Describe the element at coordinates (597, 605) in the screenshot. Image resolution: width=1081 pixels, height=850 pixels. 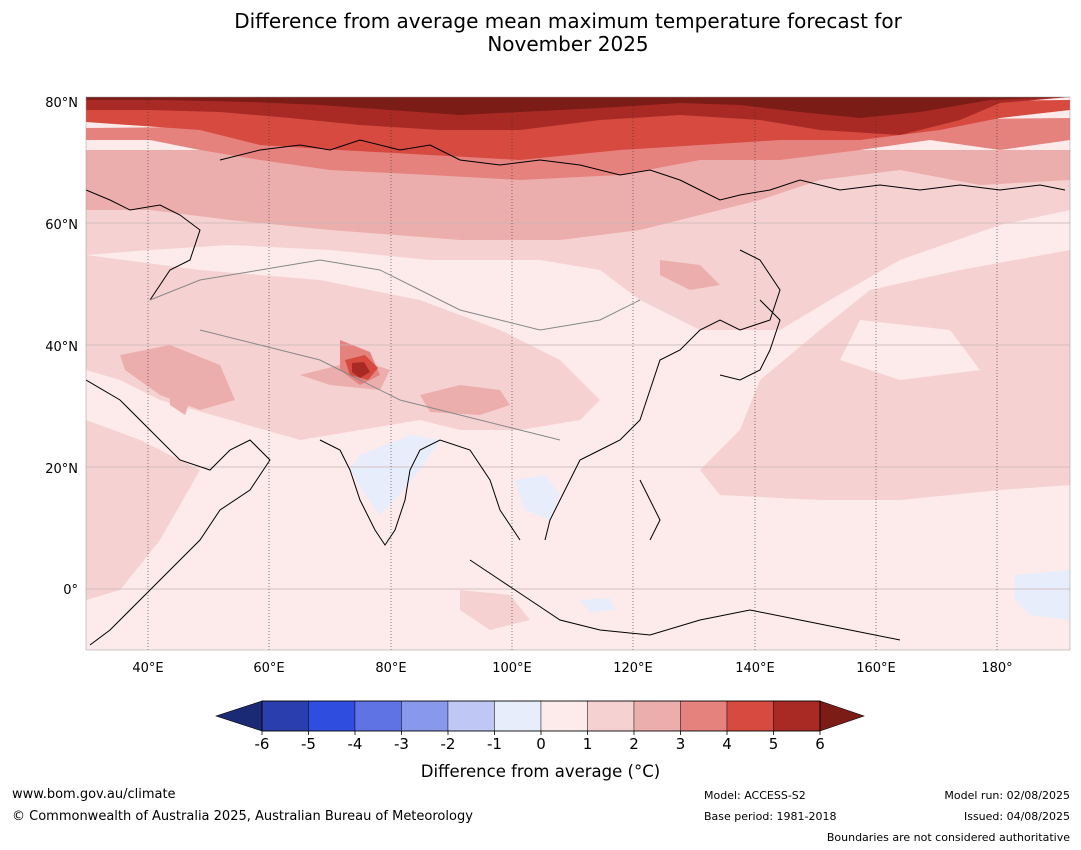
I see `anomaly-zone-minus1-0-borneo` at that location.